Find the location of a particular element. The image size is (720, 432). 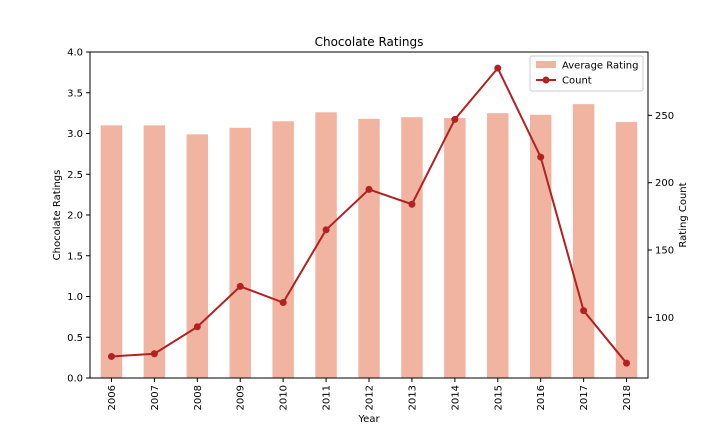

y-tick-label: 4.0 is located at coordinates (75, 53).